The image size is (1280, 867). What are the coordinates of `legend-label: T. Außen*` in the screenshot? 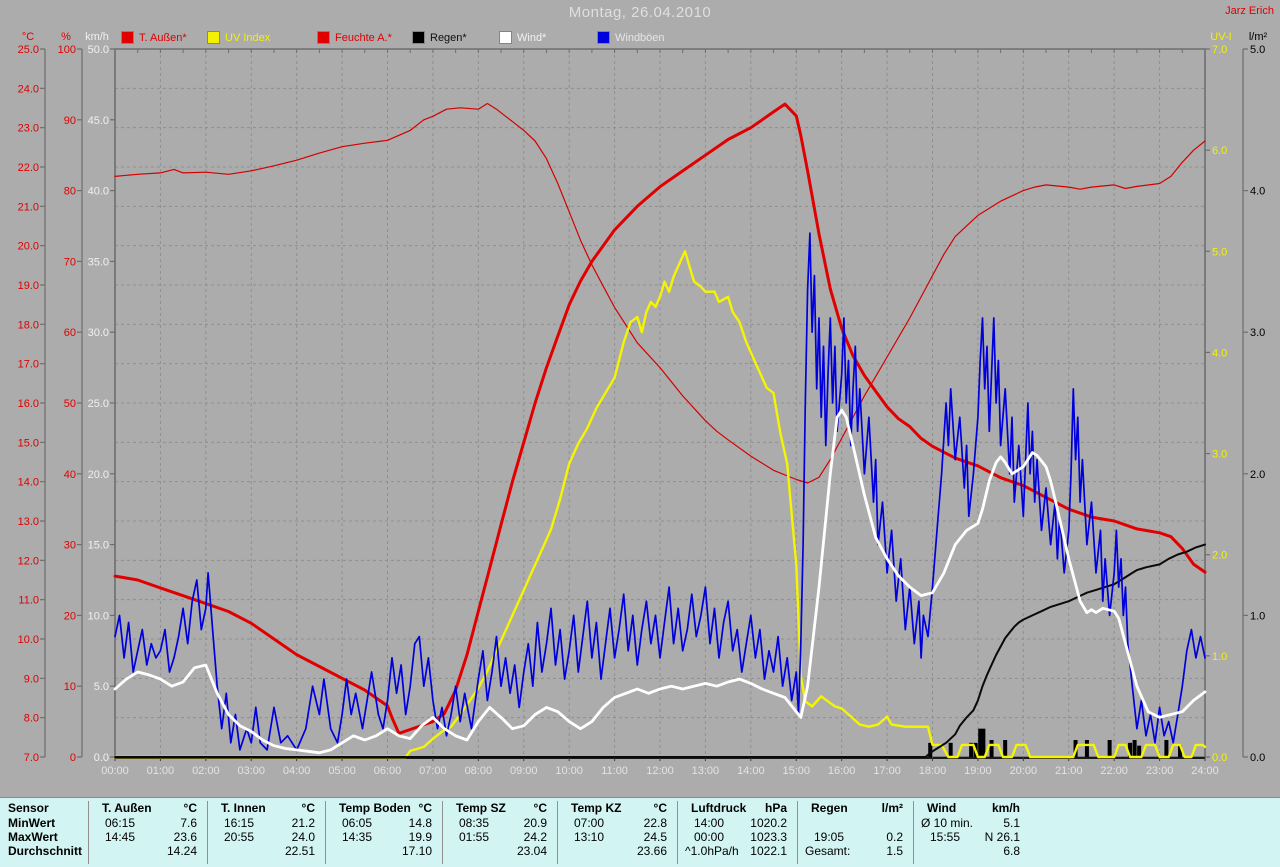 It's located at (163, 37).